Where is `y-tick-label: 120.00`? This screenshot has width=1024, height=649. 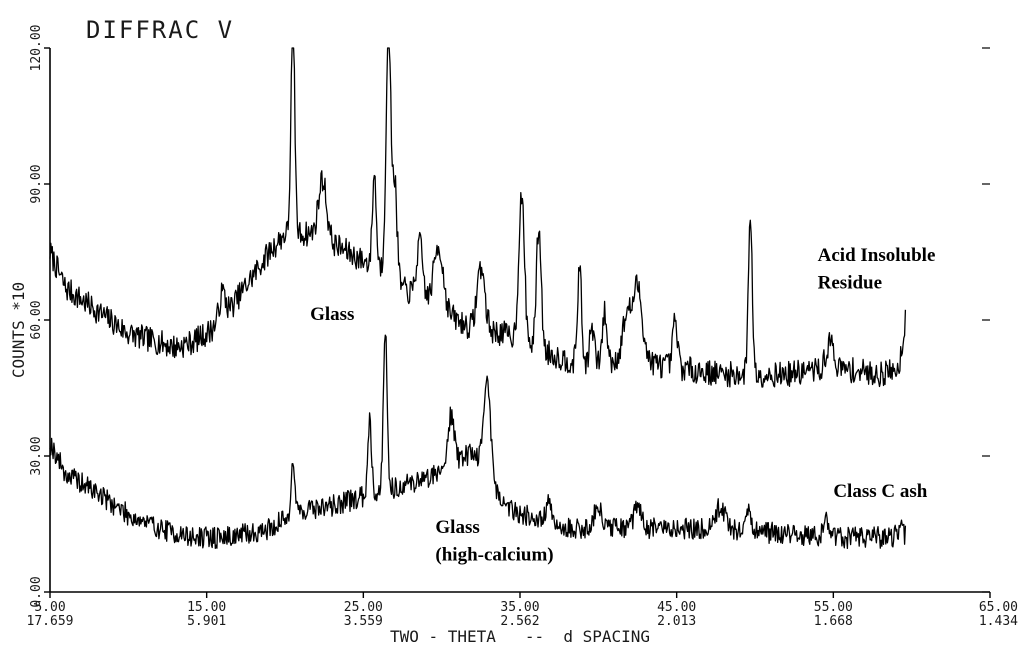 y-tick-label: 120.00 is located at coordinates (36, 48).